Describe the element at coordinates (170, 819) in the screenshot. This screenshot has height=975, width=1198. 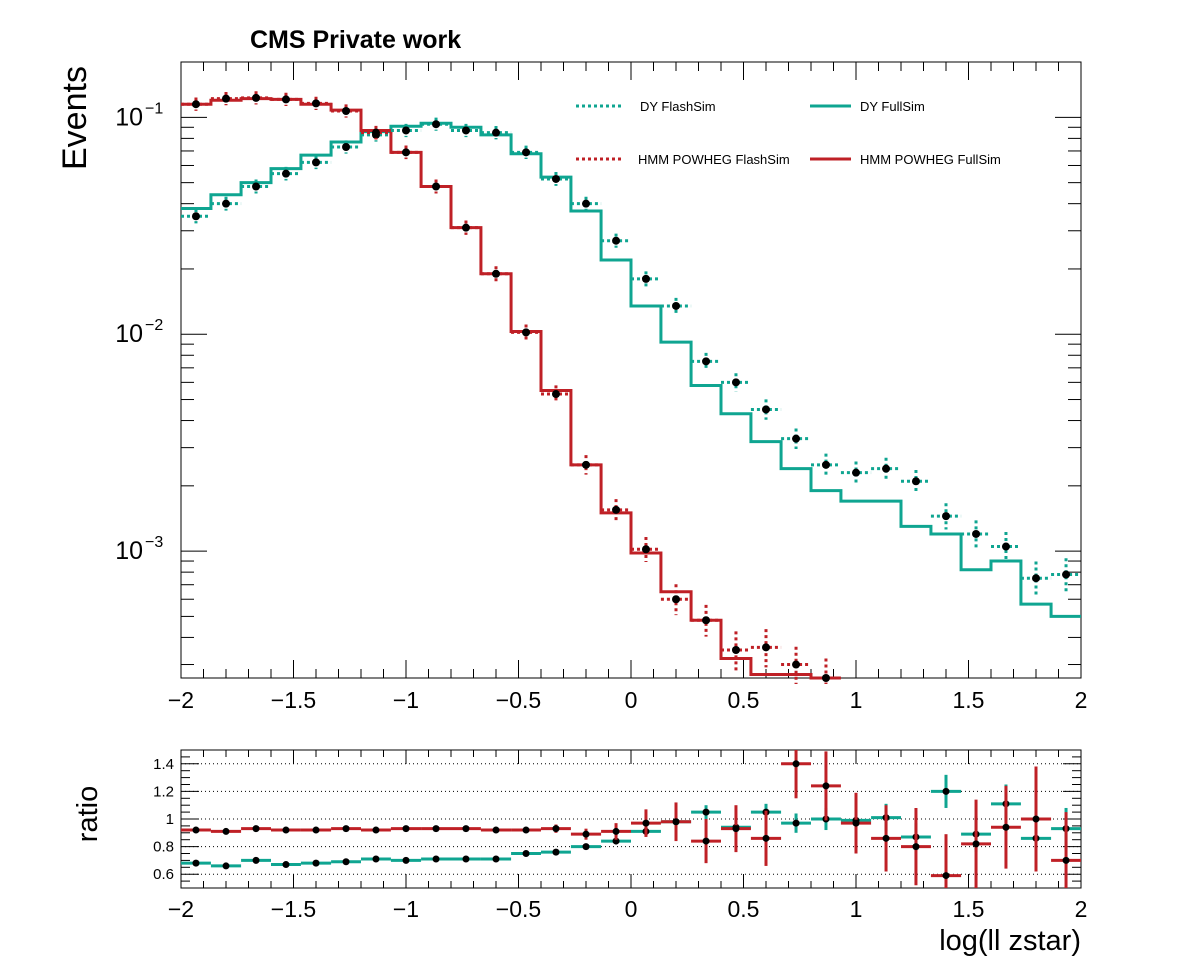
I see `ratio-y-tick-label: 1` at that location.